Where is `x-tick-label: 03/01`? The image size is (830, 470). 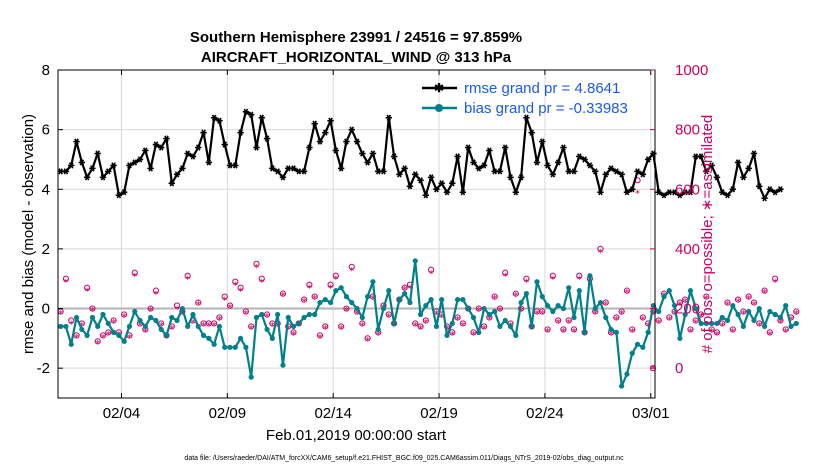
x-tick-label: 03/01 is located at coordinates (651, 413).